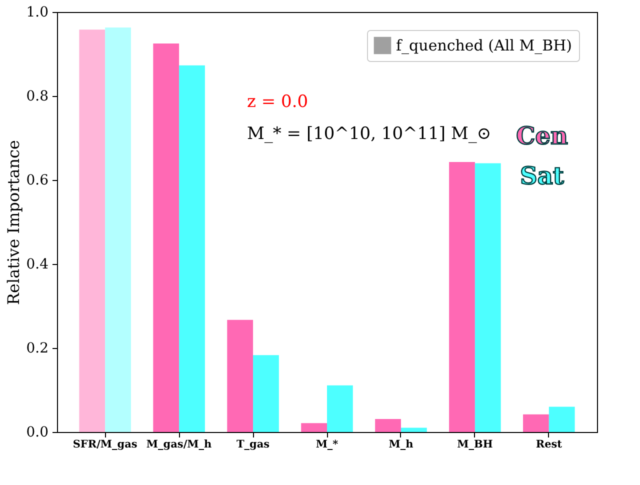 Image resolution: width=640 pixels, height=485 pixels. What do you see at coordinates (277, 102) in the screenshot?
I see `annotation: z = 0.0` at bounding box center [277, 102].